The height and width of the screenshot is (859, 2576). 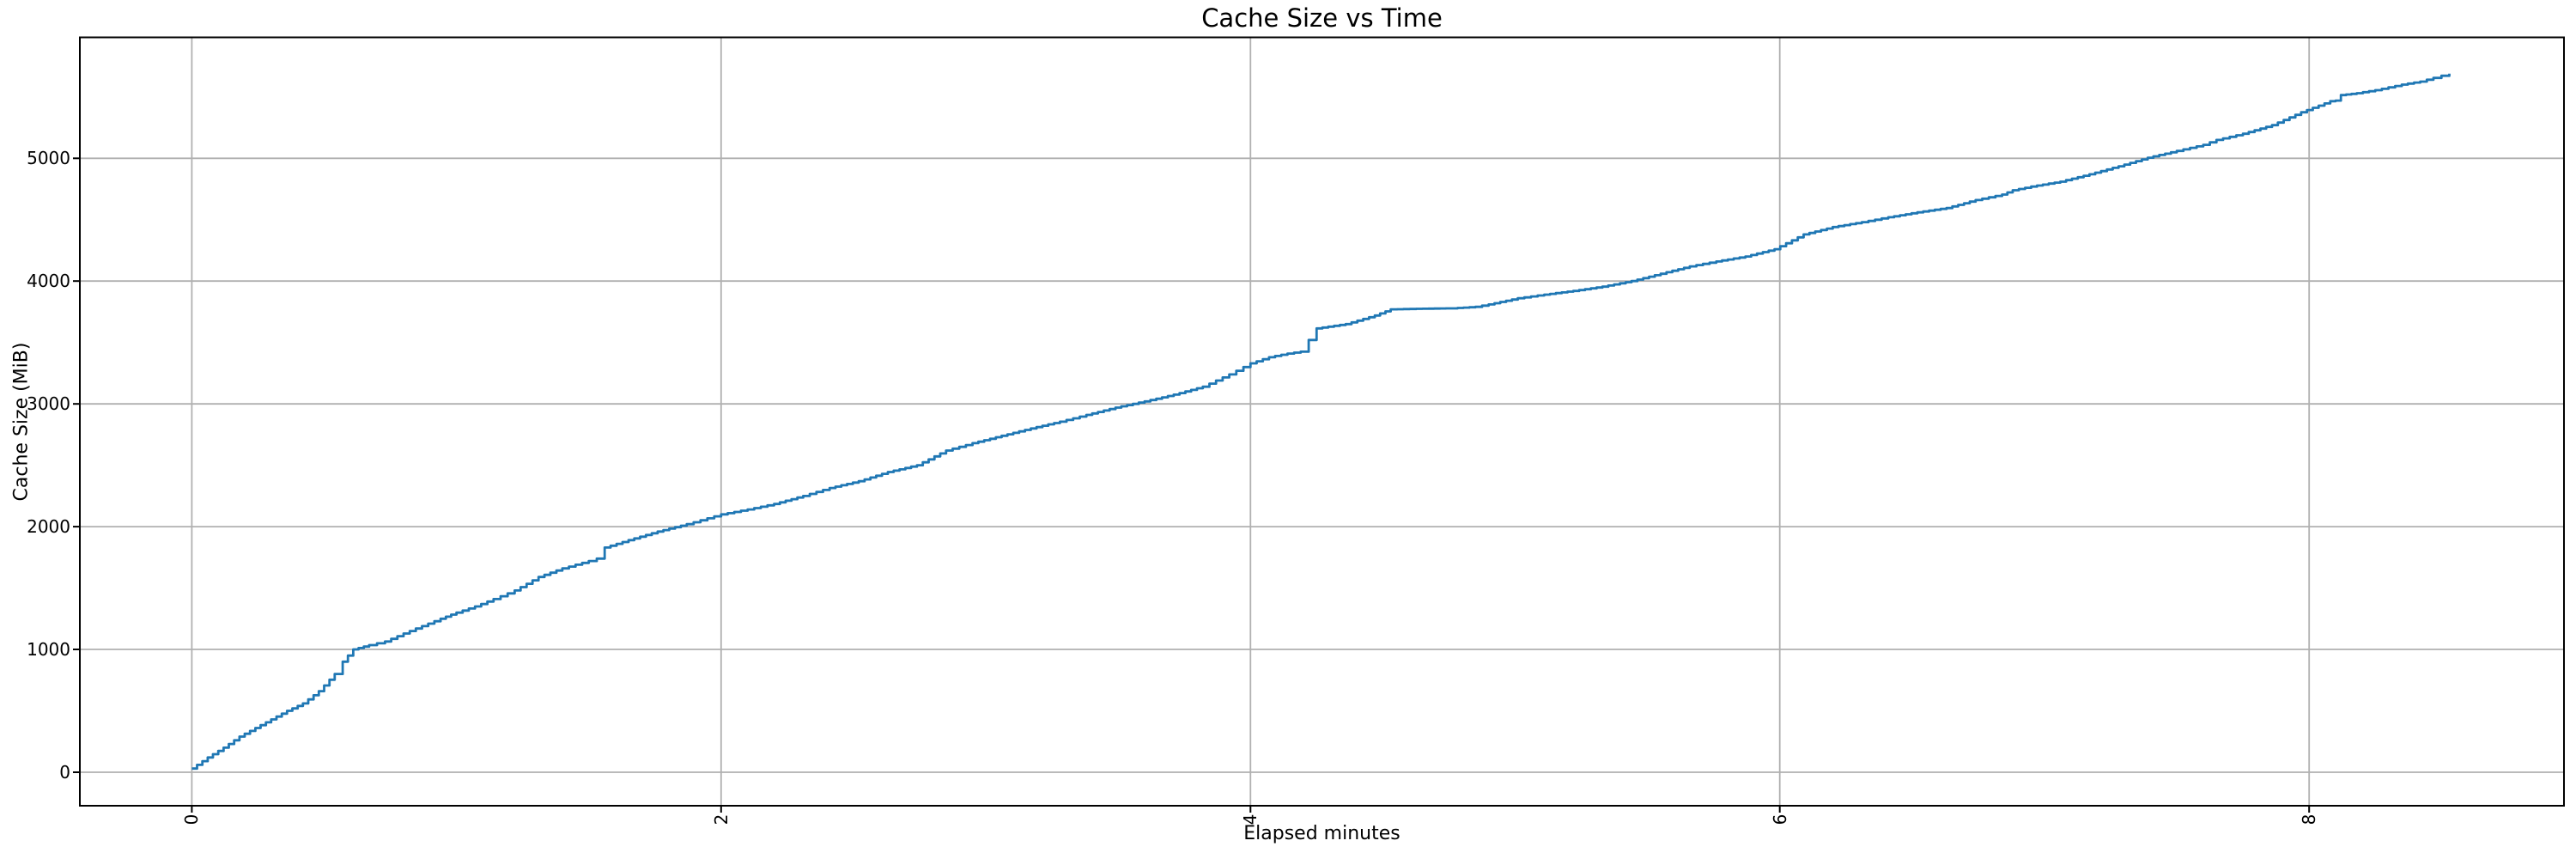 I want to click on y-axis-label: Cache Size (MiB), so click(x=21, y=422).